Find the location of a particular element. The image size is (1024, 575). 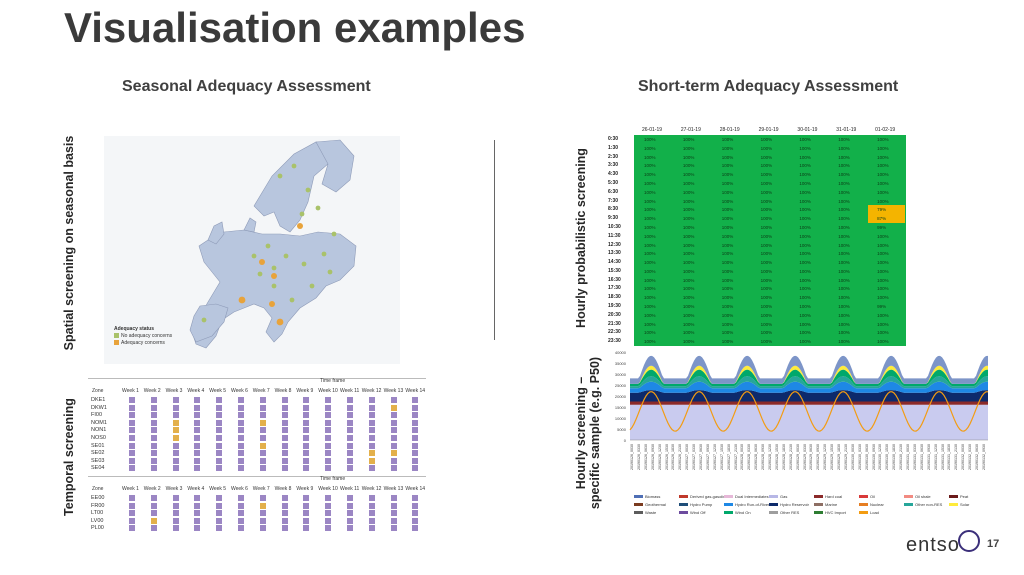

x-tick-label: 20190132_0930 is located at coordinates (983, 457).